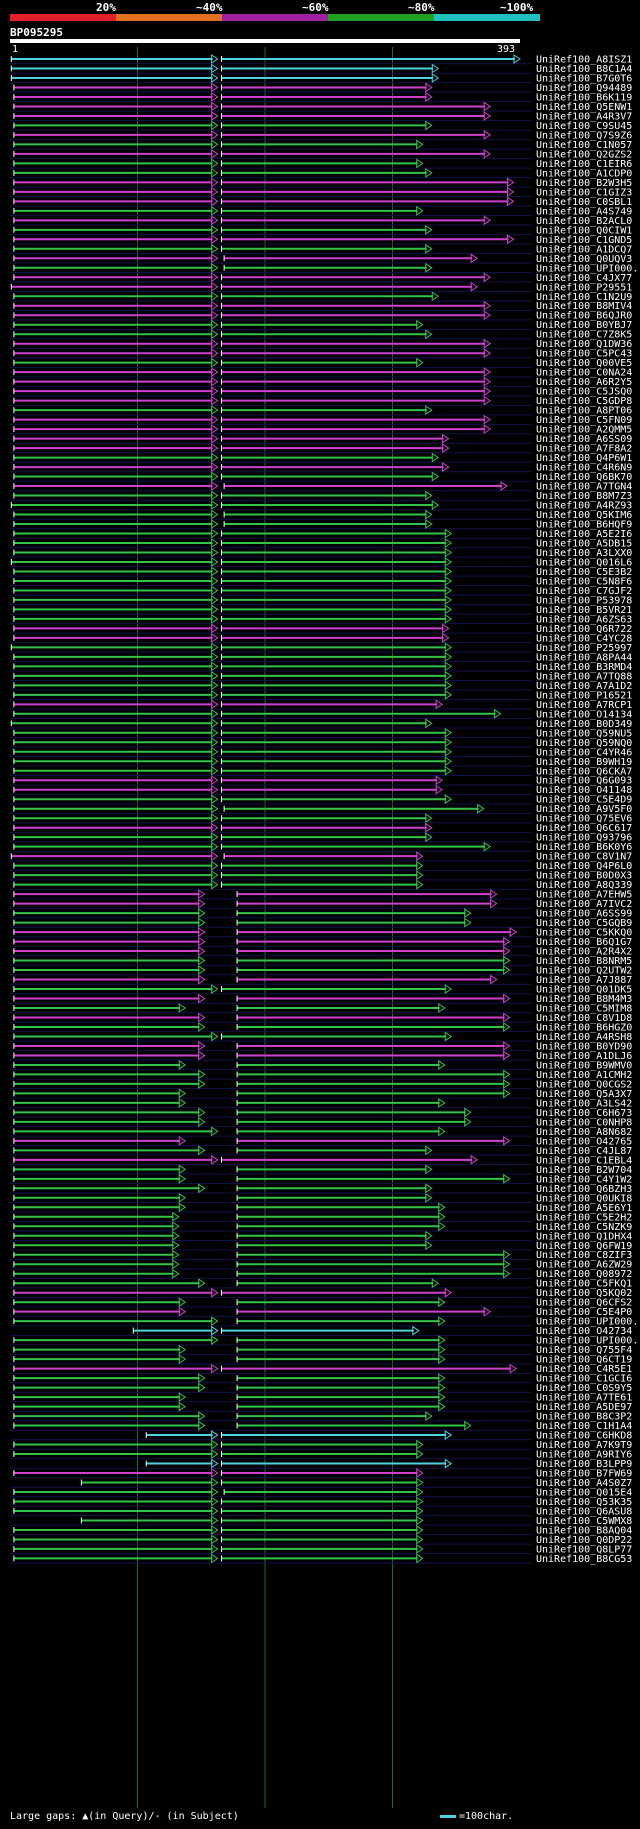 This screenshot has height=1829, width=640. I want to click on hit-label: UniRef100_C5E3B2, so click(584, 572).